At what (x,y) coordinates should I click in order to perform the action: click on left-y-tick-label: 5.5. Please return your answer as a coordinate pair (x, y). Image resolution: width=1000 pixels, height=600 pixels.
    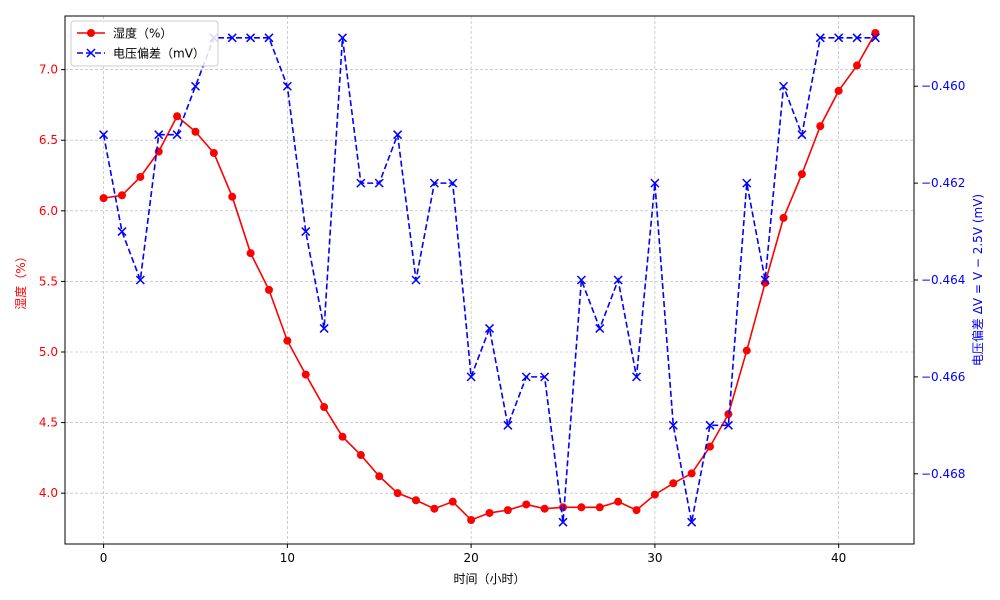
    Looking at the image, I should click on (48, 281).